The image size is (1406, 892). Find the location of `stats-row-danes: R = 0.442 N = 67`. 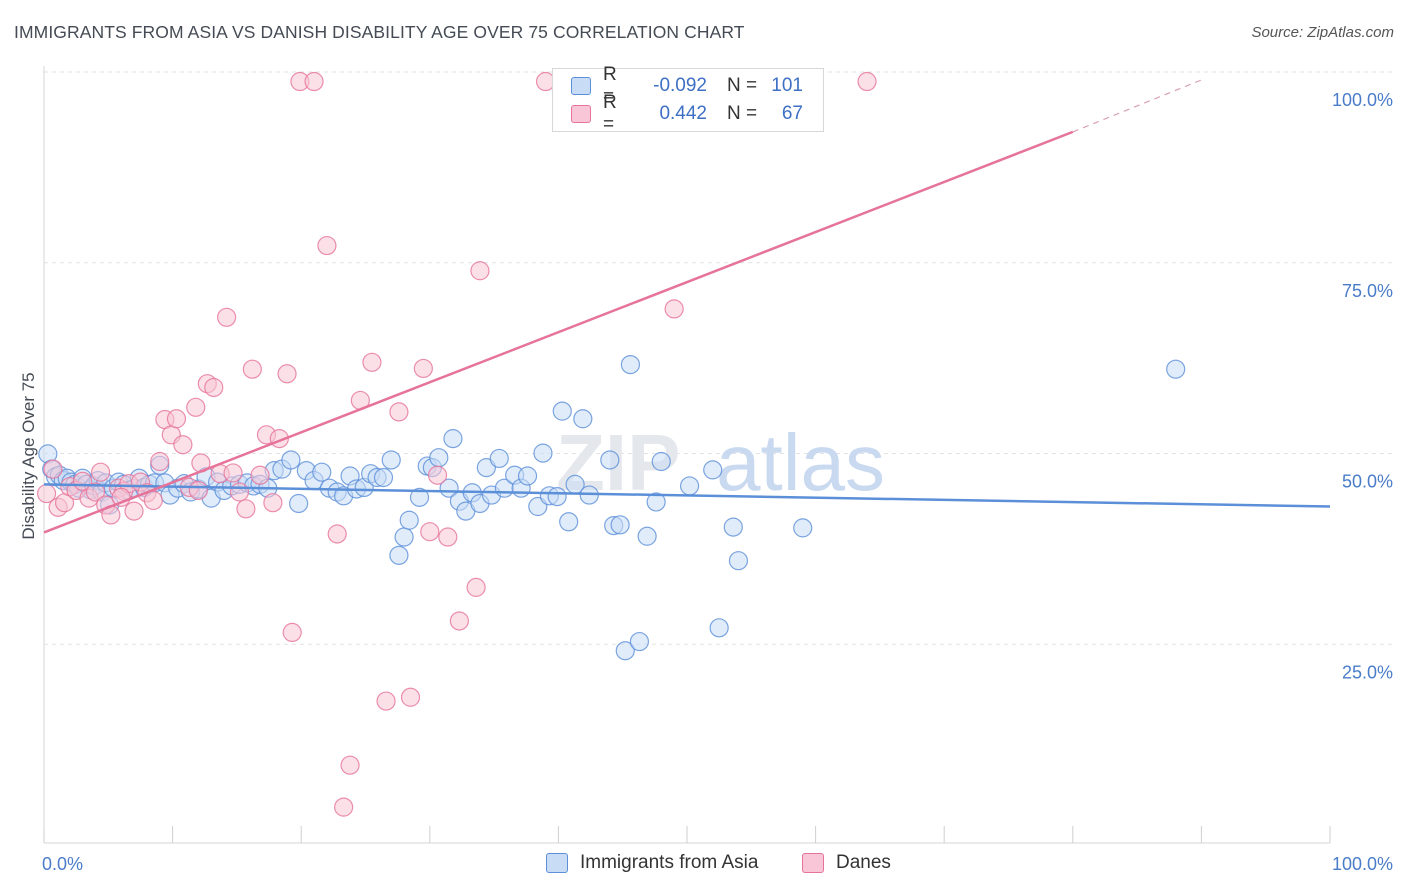

stats-row-danes: R = 0.442 N = 67 is located at coordinates (687, 113).